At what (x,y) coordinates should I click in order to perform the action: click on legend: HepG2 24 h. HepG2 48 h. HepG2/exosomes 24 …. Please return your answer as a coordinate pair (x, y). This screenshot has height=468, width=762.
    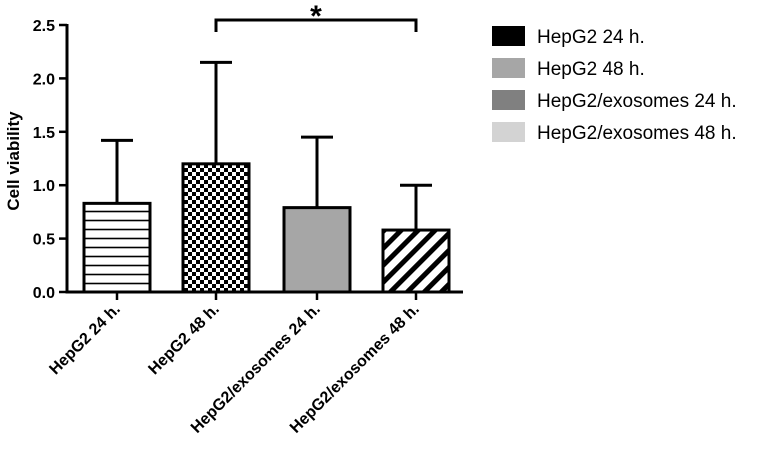
    Looking at the image, I should click on (614, 85).